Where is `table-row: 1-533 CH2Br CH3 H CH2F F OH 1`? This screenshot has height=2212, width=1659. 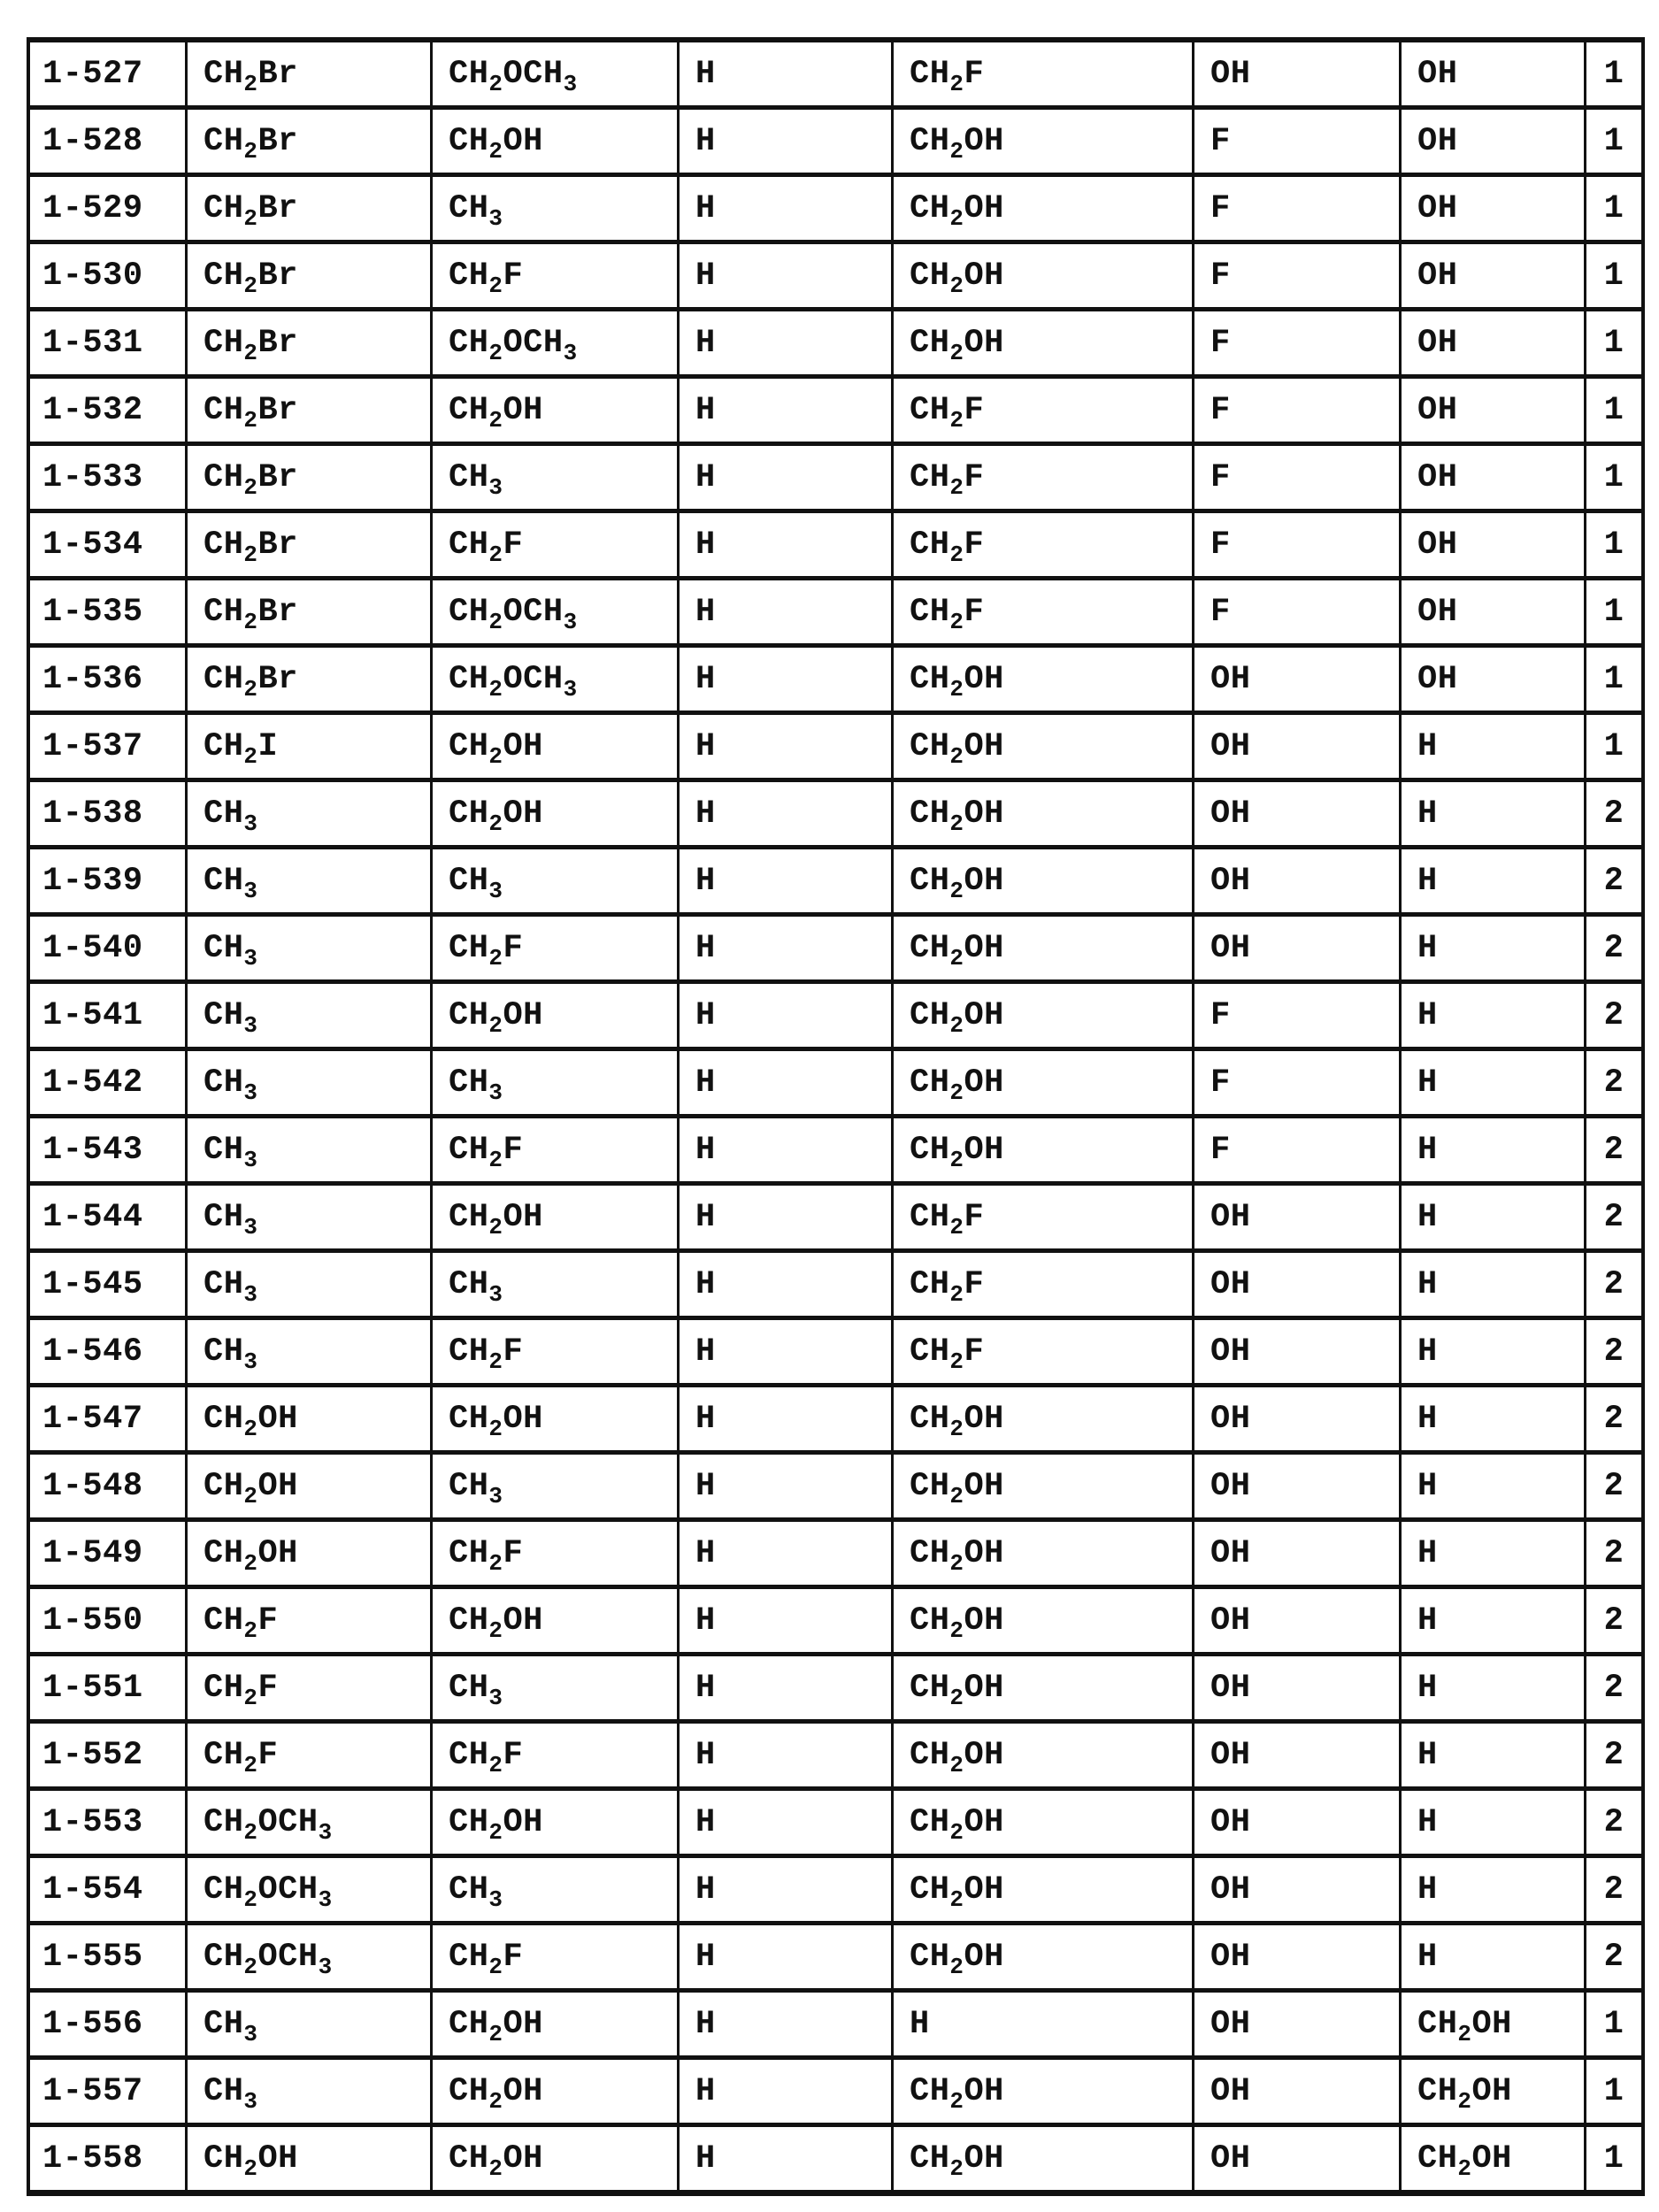
table-row: 1-533 CH2Br CH3 H CH2F F OH 1 is located at coordinates (836, 479).